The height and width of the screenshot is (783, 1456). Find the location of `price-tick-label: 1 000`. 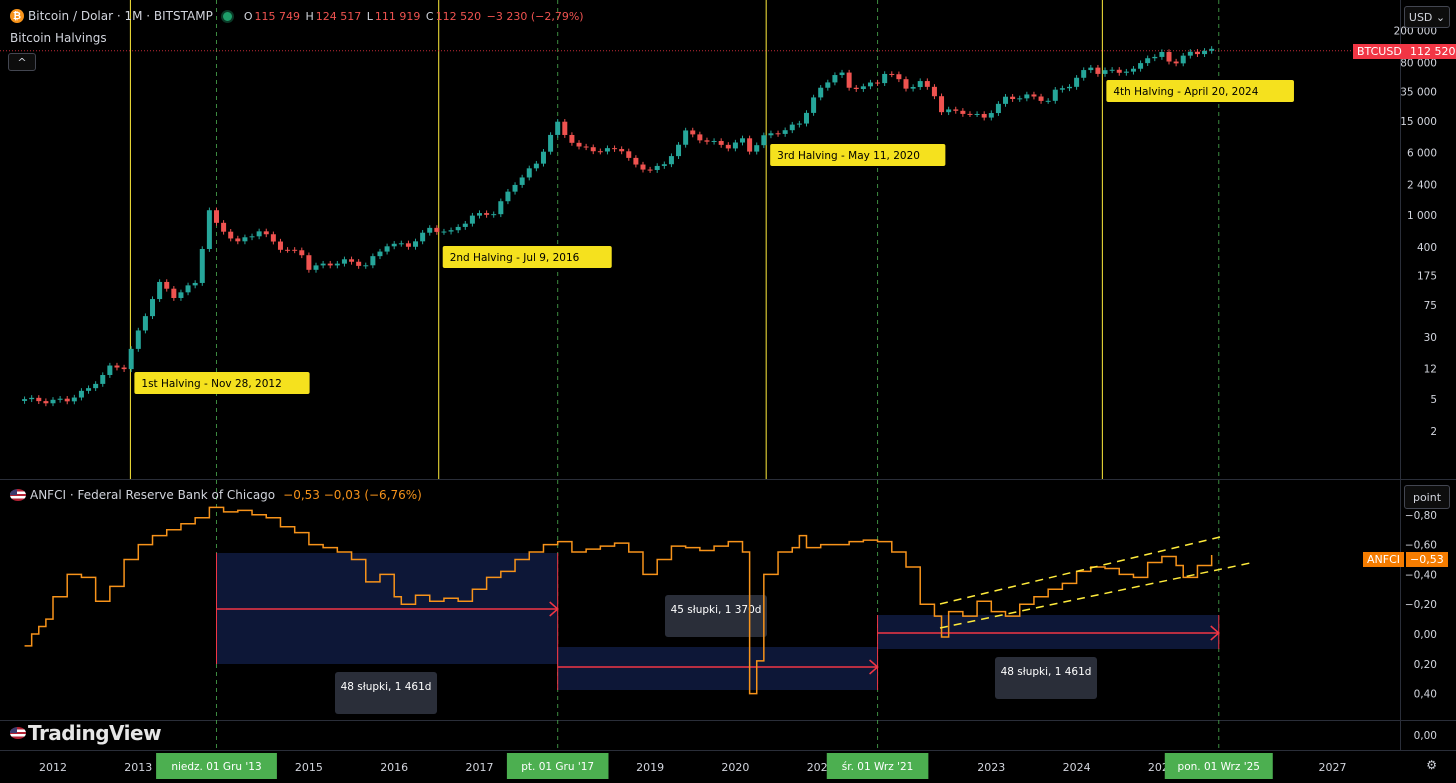

price-tick-label: 1 000 is located at coordinates (1422, 216).